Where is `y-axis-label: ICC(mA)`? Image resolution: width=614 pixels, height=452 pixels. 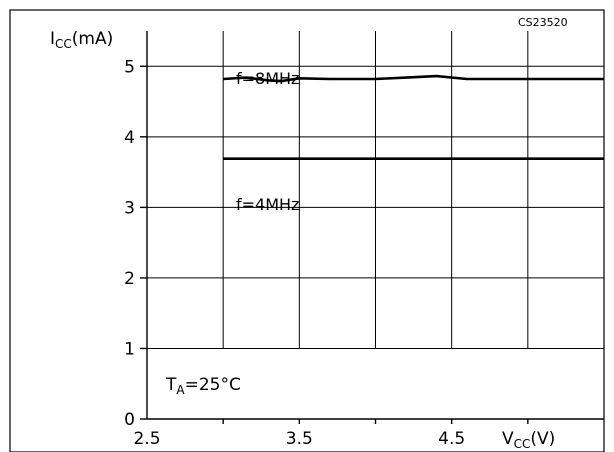
y-axis-label: ICC(mA) is located at coordinates (81, 40).